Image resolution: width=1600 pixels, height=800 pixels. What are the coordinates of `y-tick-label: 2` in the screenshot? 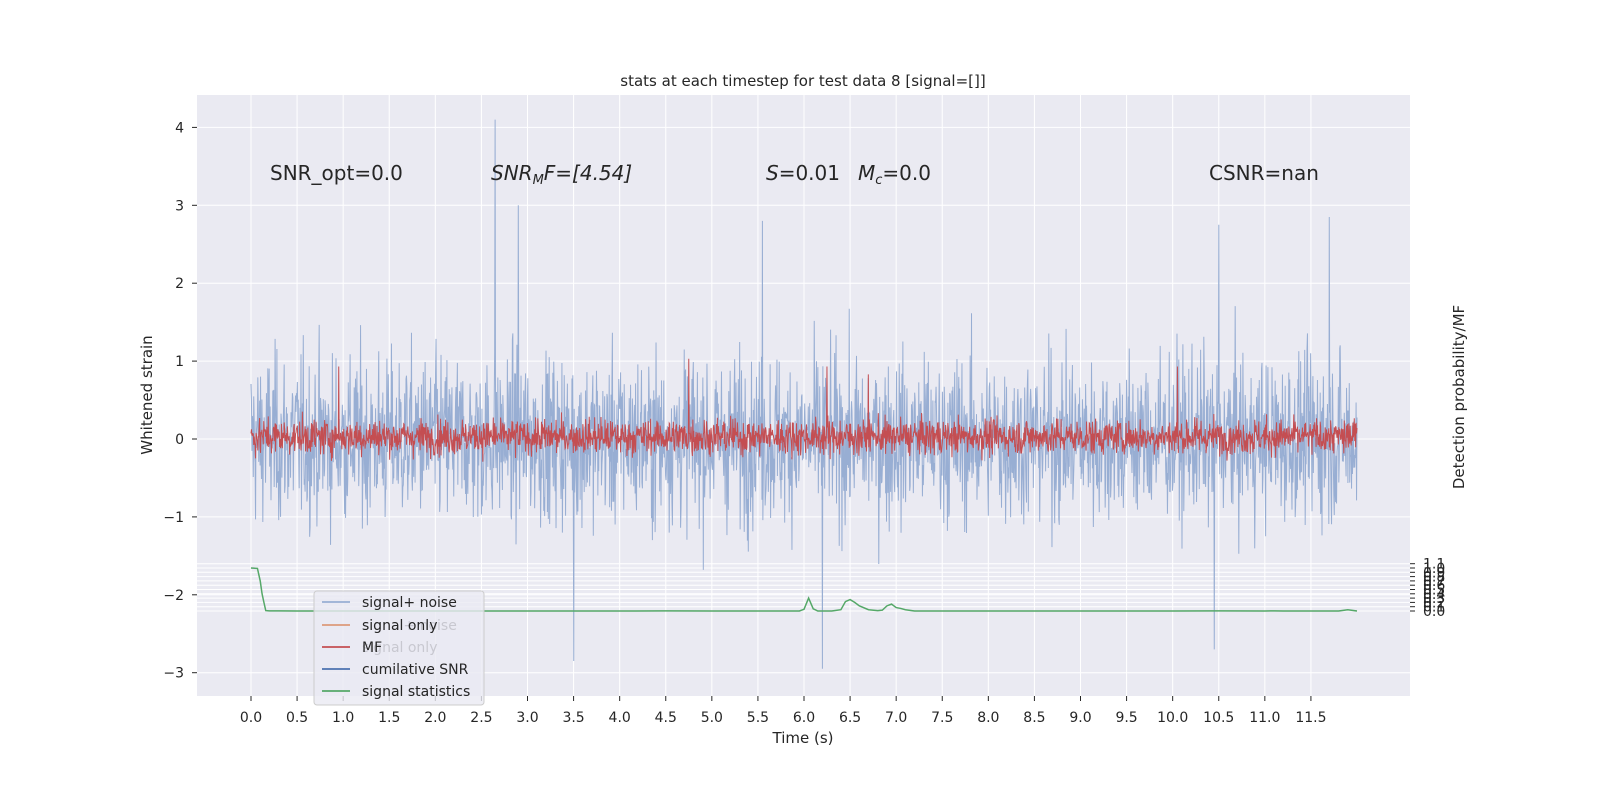 It's located at (179, 284).